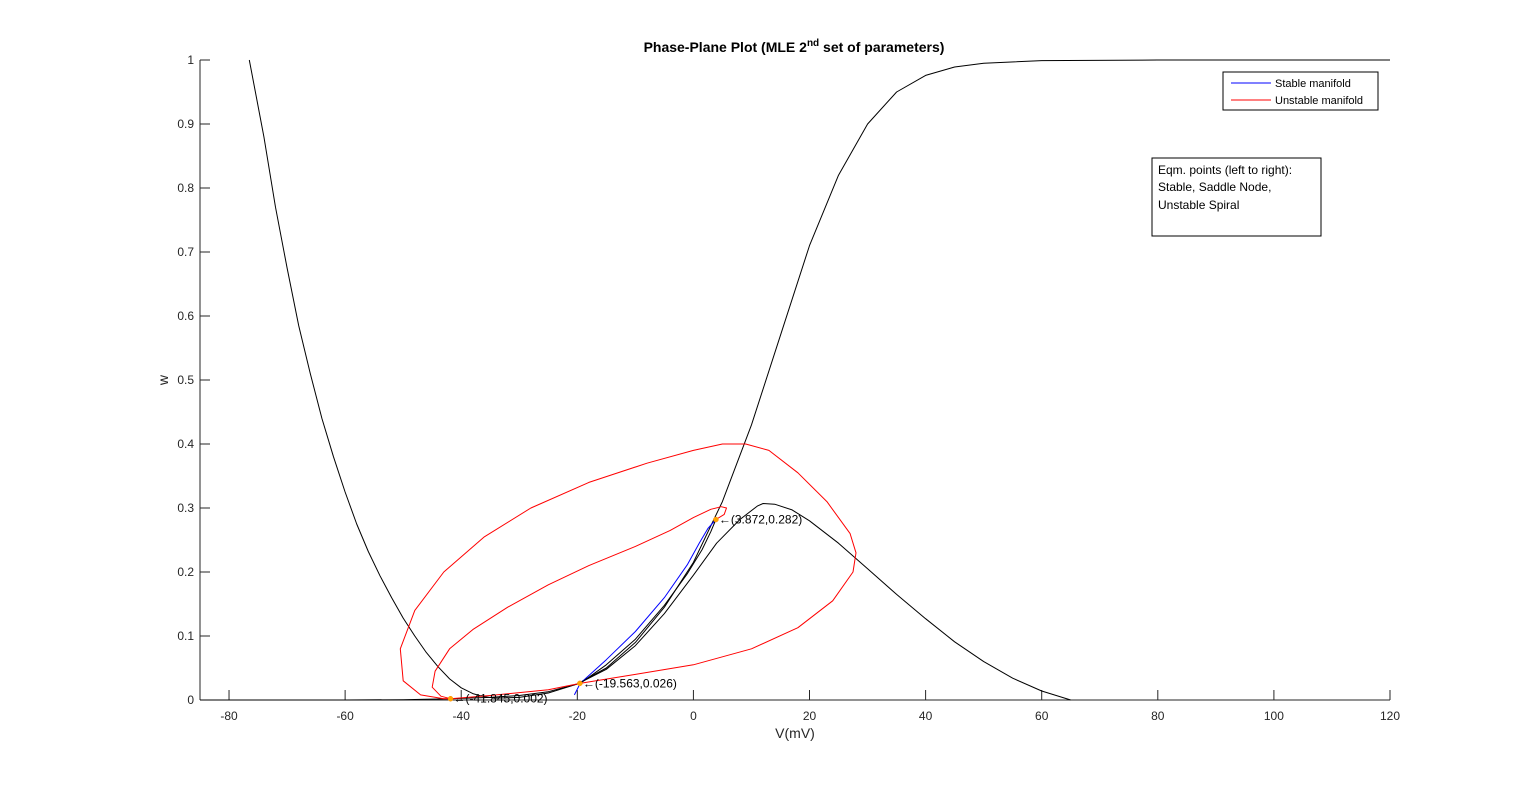 This screenshot has width=1536, height=787. I want to click on legend-label-stable: Stable manifold, so click(1313, 84).